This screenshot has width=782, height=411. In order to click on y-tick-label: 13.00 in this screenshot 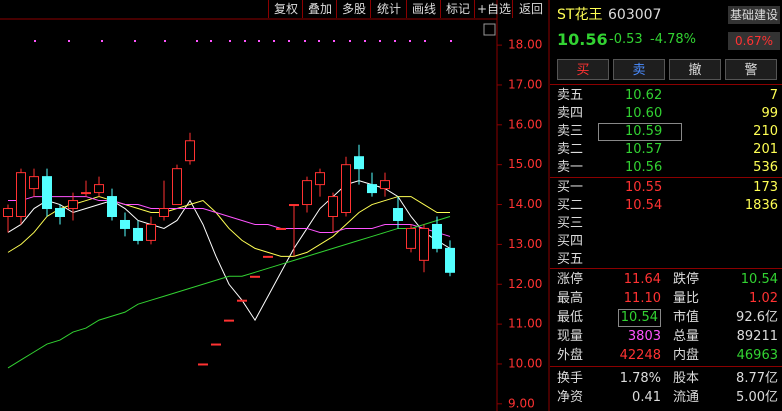, I will do `click(525, 244)`.